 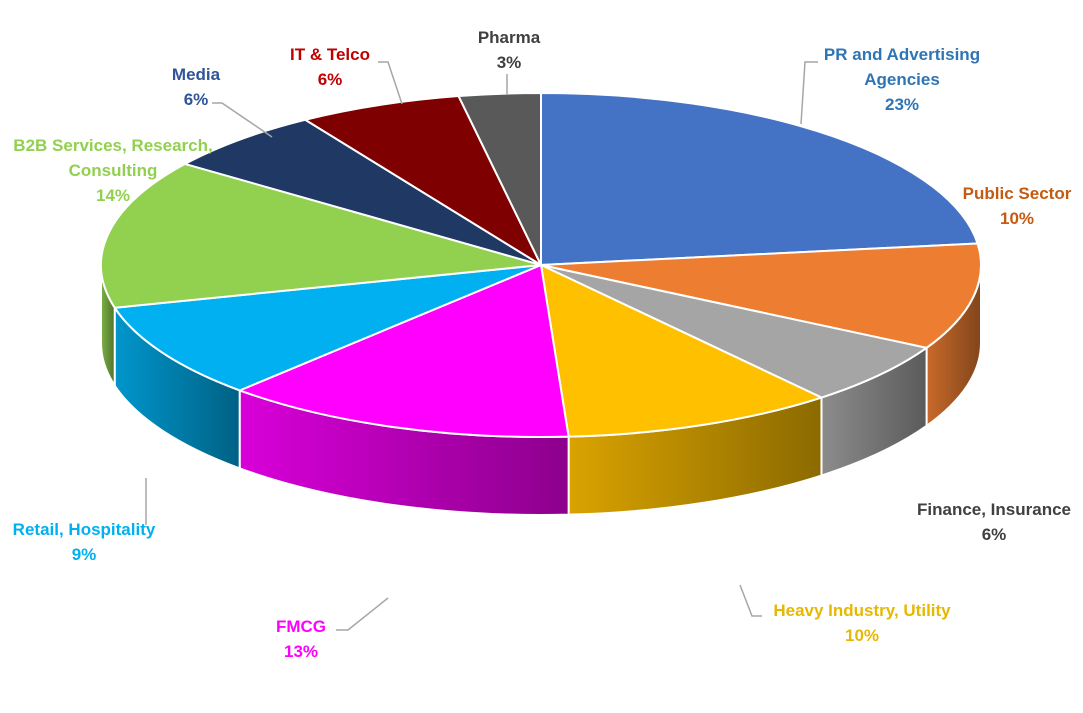 What do you see at coordinates (362, 614) in the screenshot?
I see `leader-line-fmcg` at bounding box center [362, 614].